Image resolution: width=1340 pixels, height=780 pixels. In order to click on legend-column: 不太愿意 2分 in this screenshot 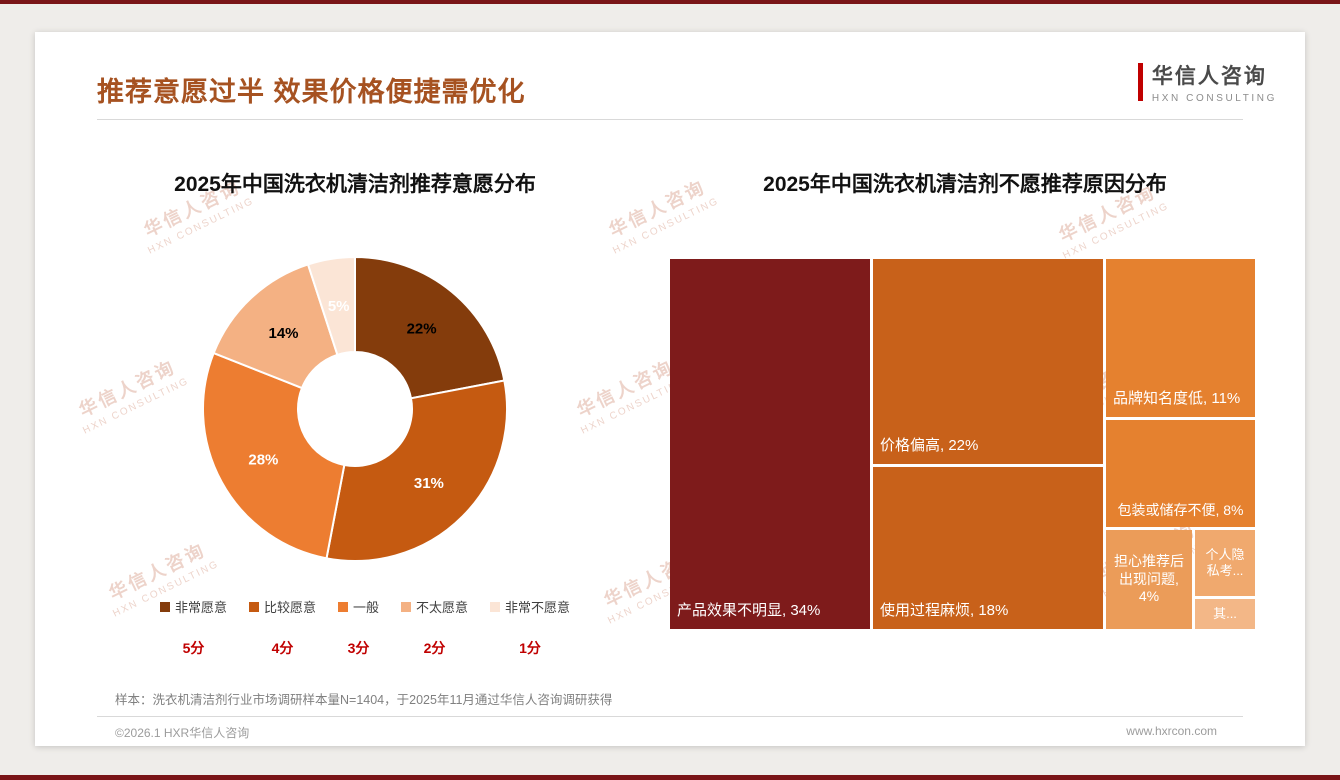, I will do `click(434, 627)`.